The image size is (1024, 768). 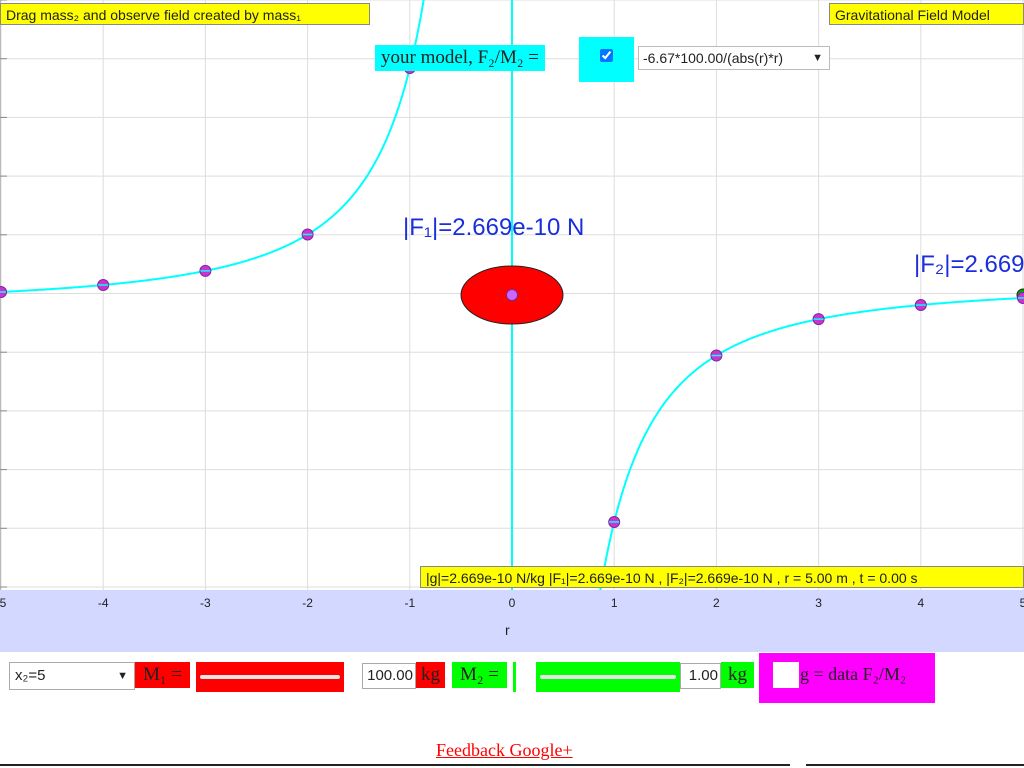 I want to click on x-axis-label: r, so click(x=507, y=630).